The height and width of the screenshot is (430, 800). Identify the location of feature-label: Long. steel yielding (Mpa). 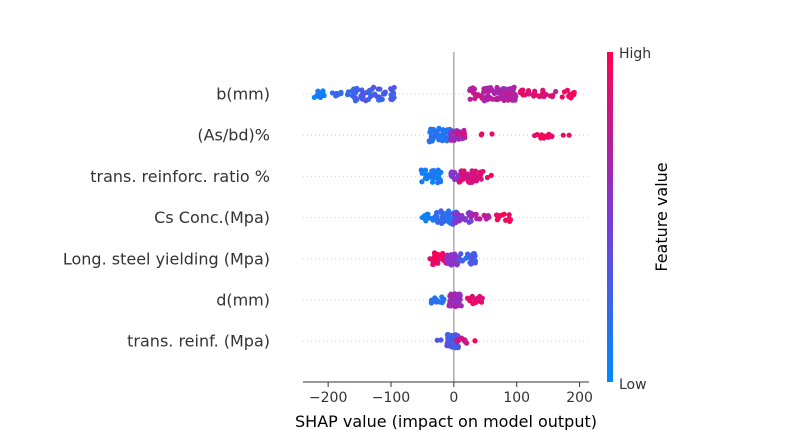
(166, 258).